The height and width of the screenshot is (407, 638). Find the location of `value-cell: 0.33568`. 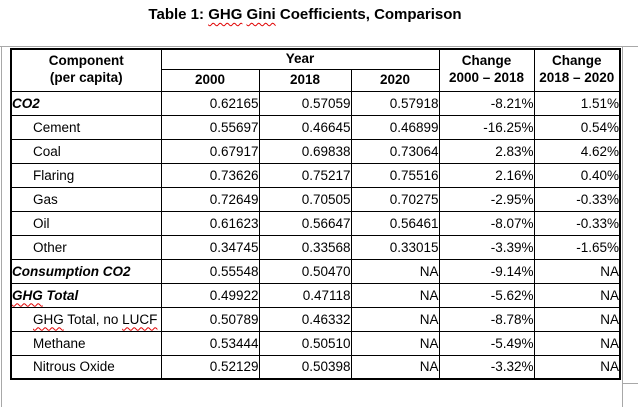

value-cell: 0.33568 is located at coordinates (305, 247).